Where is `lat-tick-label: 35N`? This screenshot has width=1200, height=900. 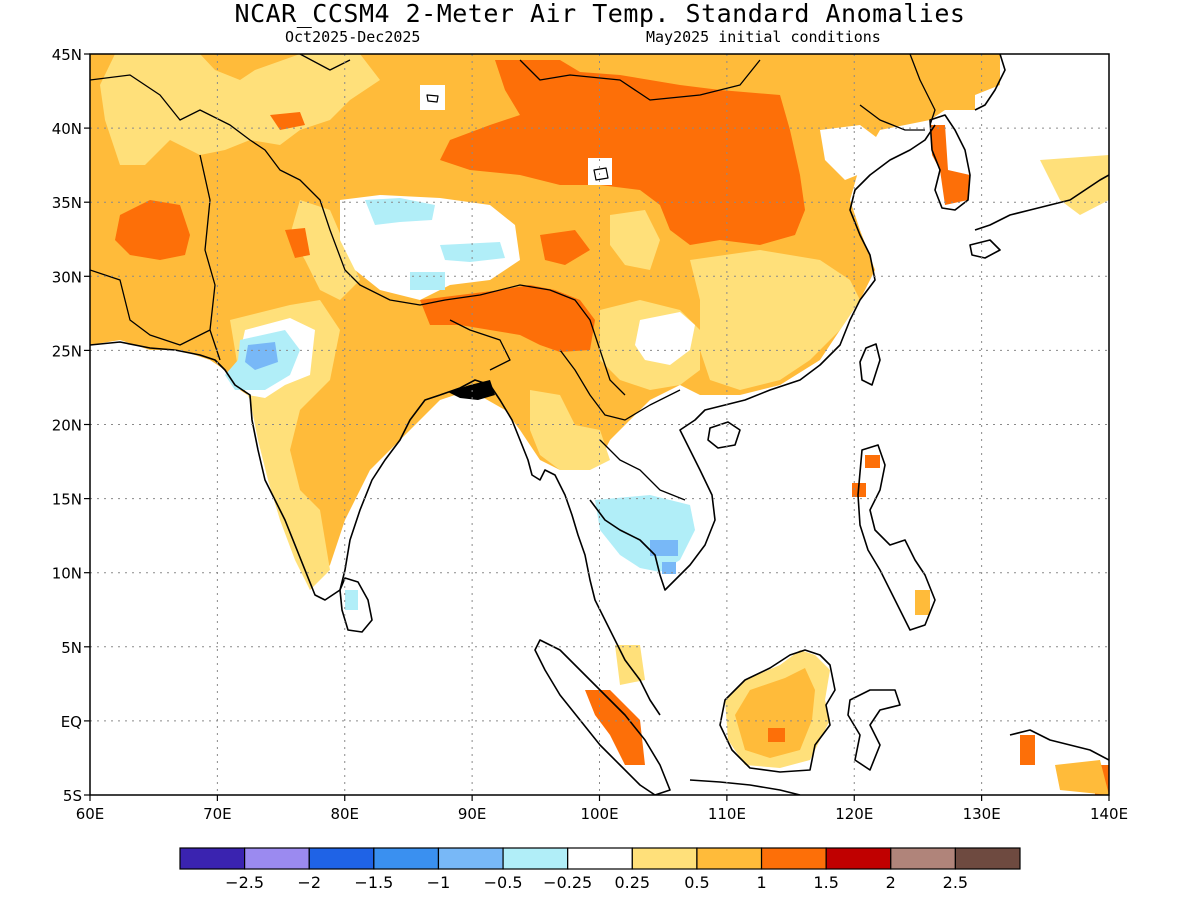
lat-tick-label: 35N is located at coordinates (67, 203).